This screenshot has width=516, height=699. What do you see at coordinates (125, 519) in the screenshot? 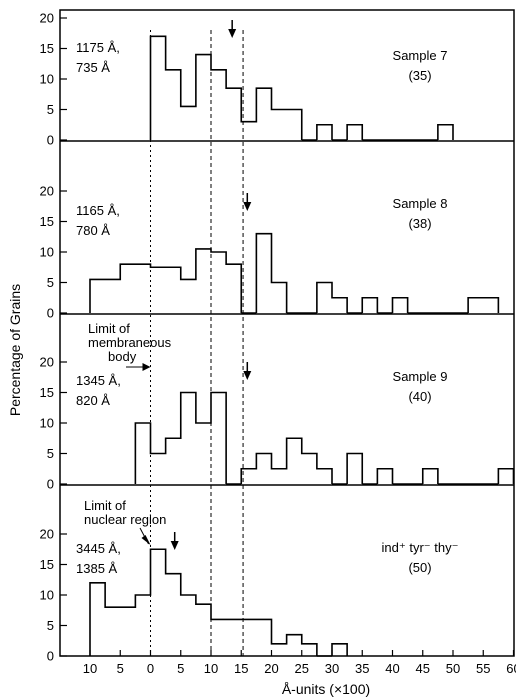
I see `limit-annotation: nuclear region` at bounding box center [125, 519].